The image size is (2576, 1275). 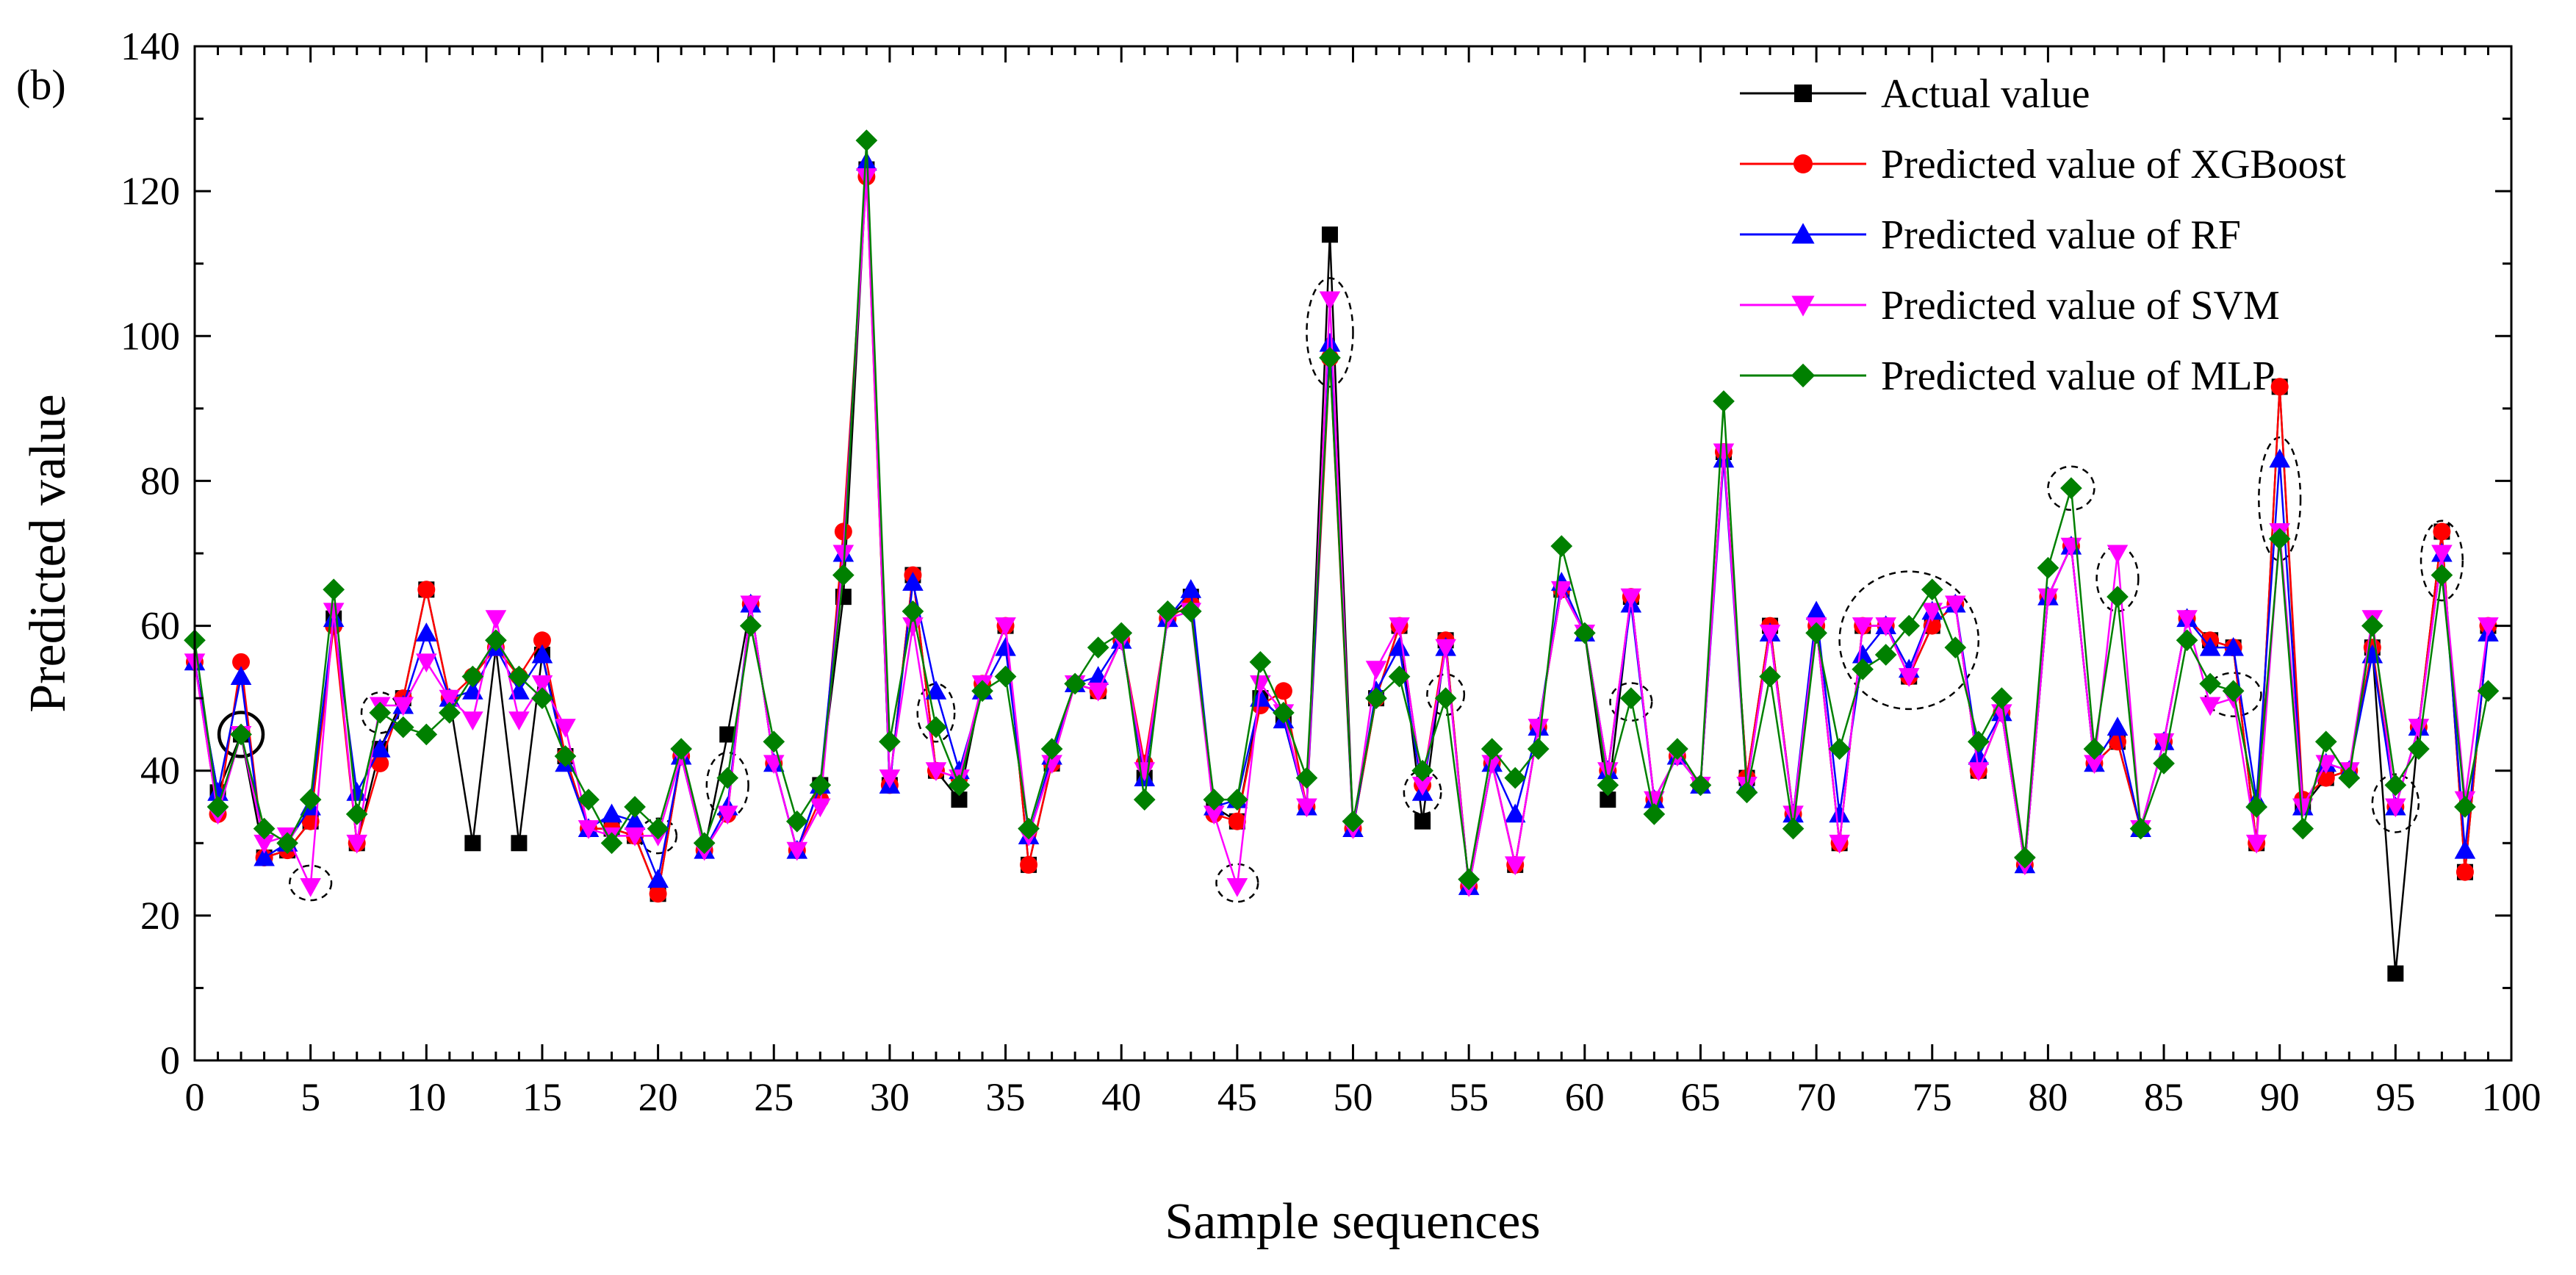 I want to click on legend-item-rf: Predicted value of RF, so click(x=1990, y=235).